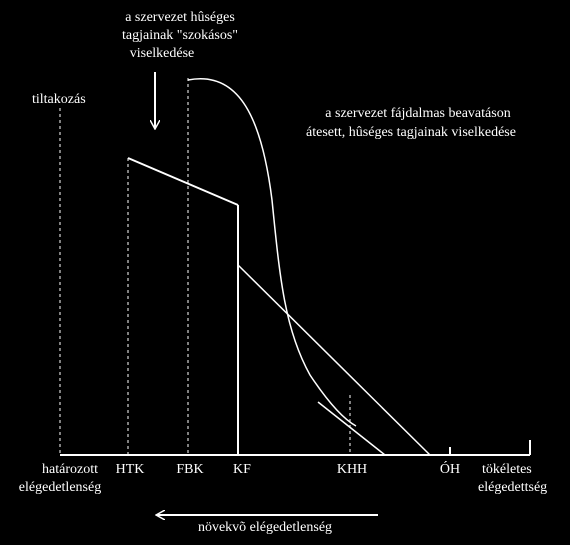 Image resolution: width=570 pixels, height=545 pixels. Describe the element at coordinates (352, 469) in the screenshot. I see `tick-label: KHH` at that location.